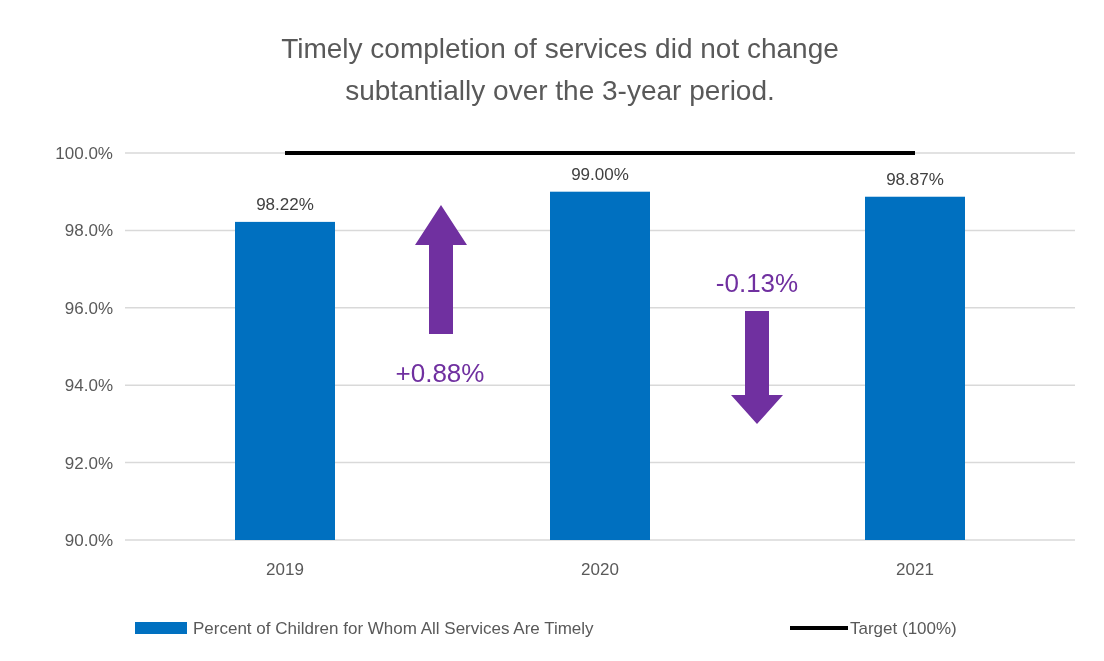  What do you see at coordinates (560, 69) in the screenshot?
I see `chart-title: Timely completion of services did not change subtantially over the 3-year period.` at bounding box center [560, 69].